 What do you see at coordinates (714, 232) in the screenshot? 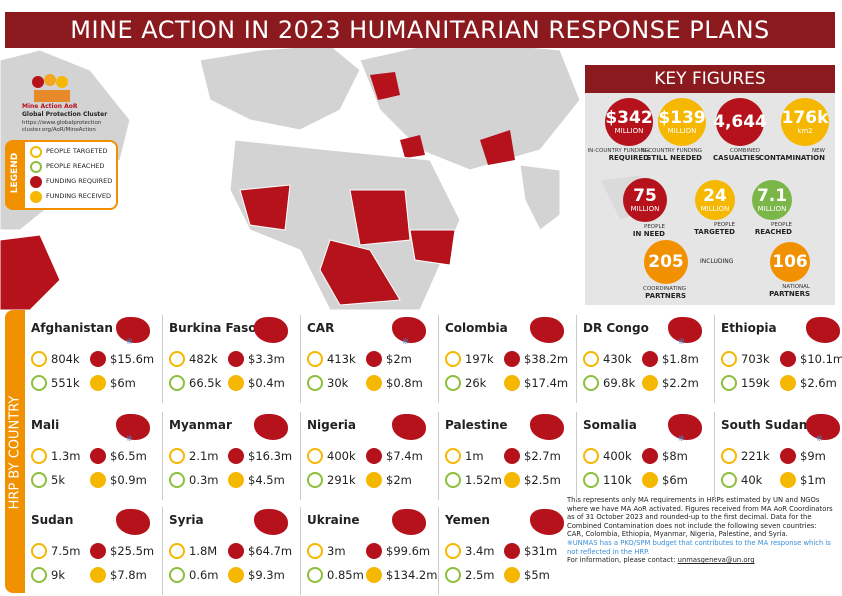
I see `key-figure-caption-bold: TARGETED` at bounding box center [714, 232].